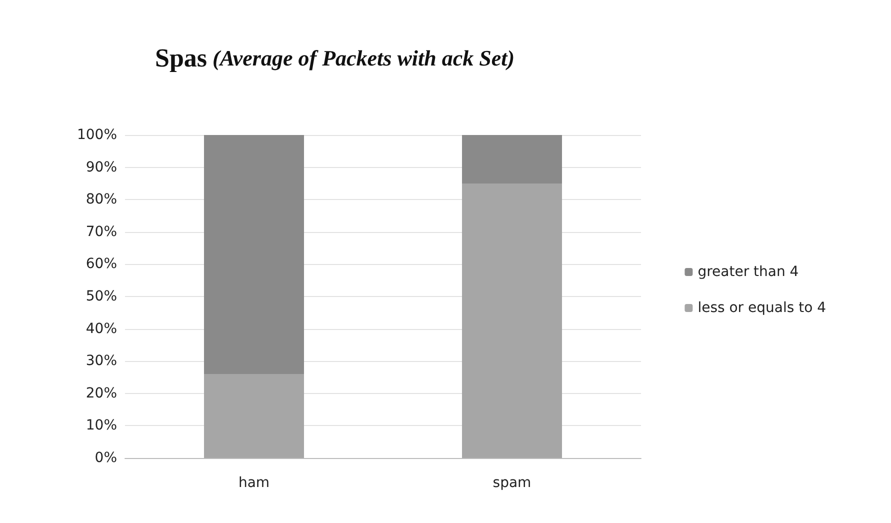  What do you see at coordinates (254, 483) in the screenshot?
I see `x-tick-label: ham` at bounding box center [254, 483].